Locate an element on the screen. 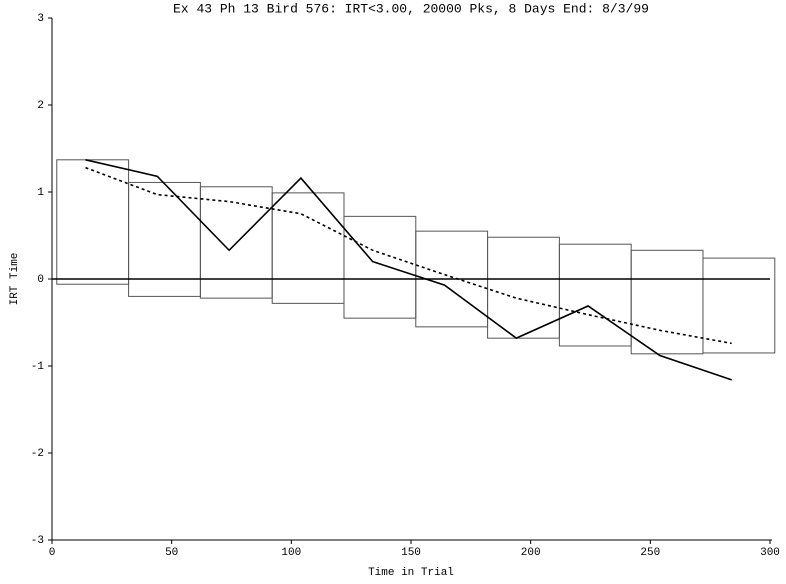  x-tick-label: 50 is located at coordinates (171, 553).